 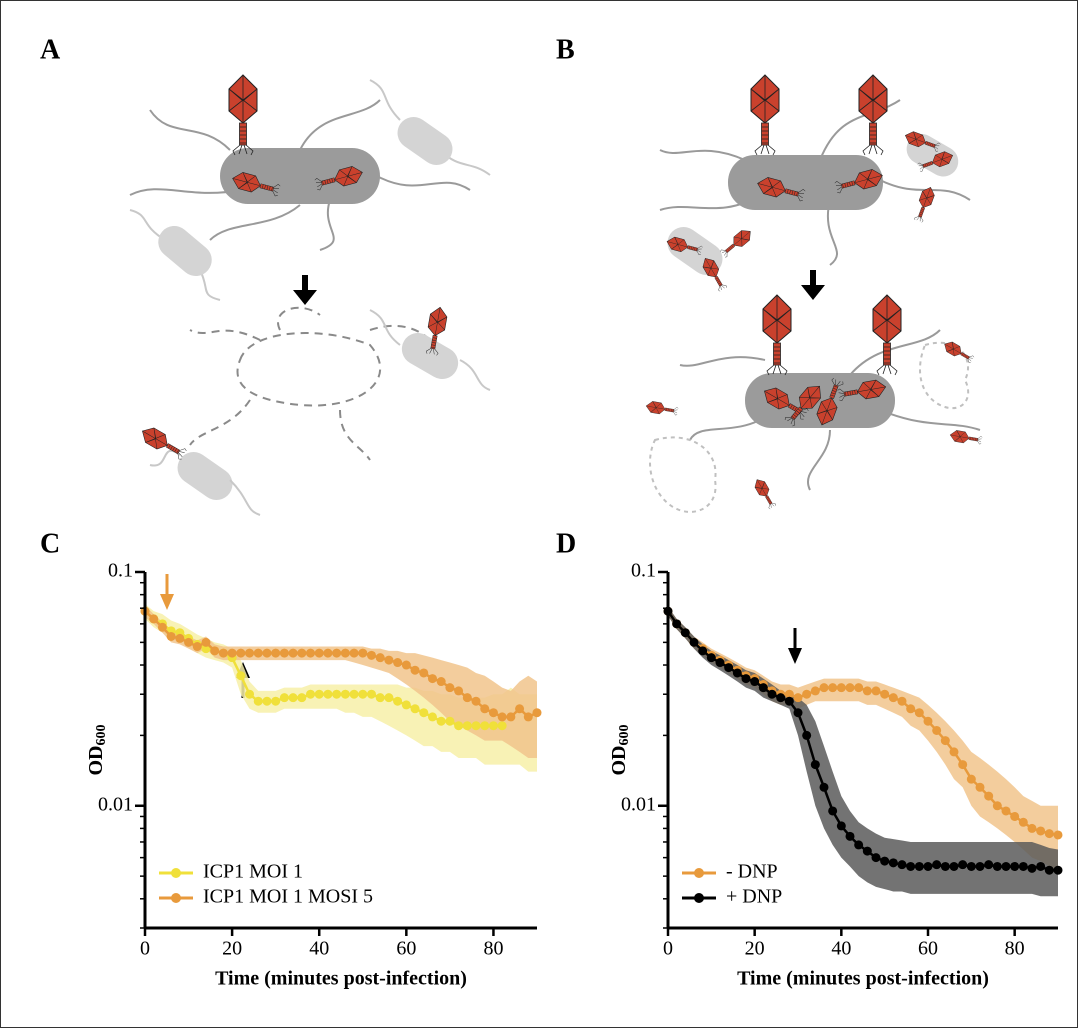 I want to click on legend-label: - DNP, so click(x=752, y=872).